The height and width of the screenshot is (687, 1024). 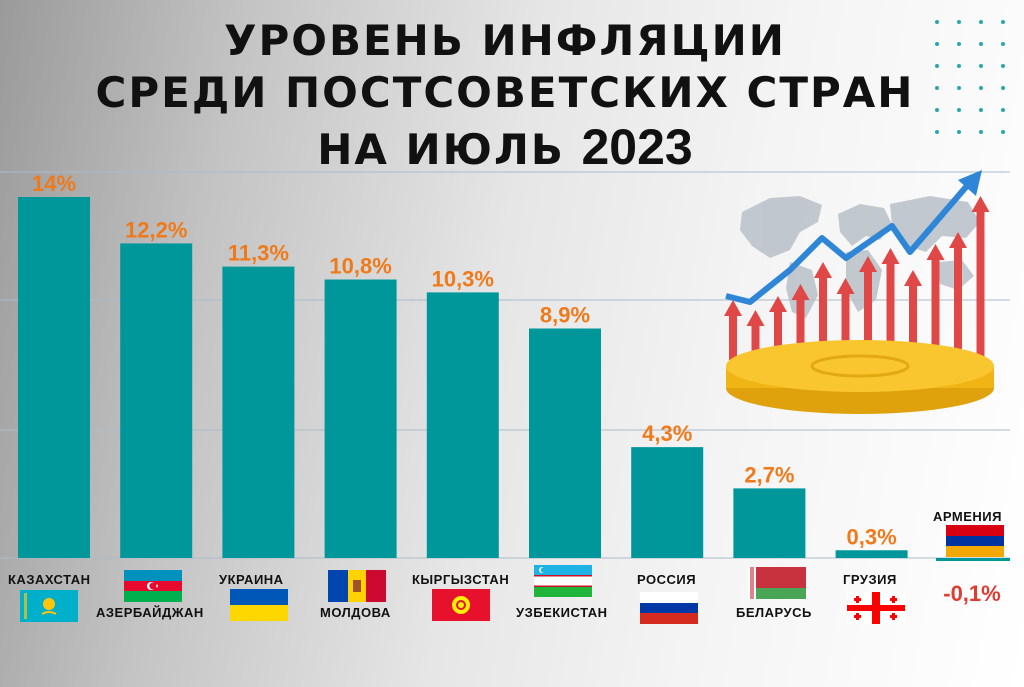 What do you see at coordinates (971, 593) in the screenshot?
I see `value-label: -0,1%` at bounding box center [971, 593].